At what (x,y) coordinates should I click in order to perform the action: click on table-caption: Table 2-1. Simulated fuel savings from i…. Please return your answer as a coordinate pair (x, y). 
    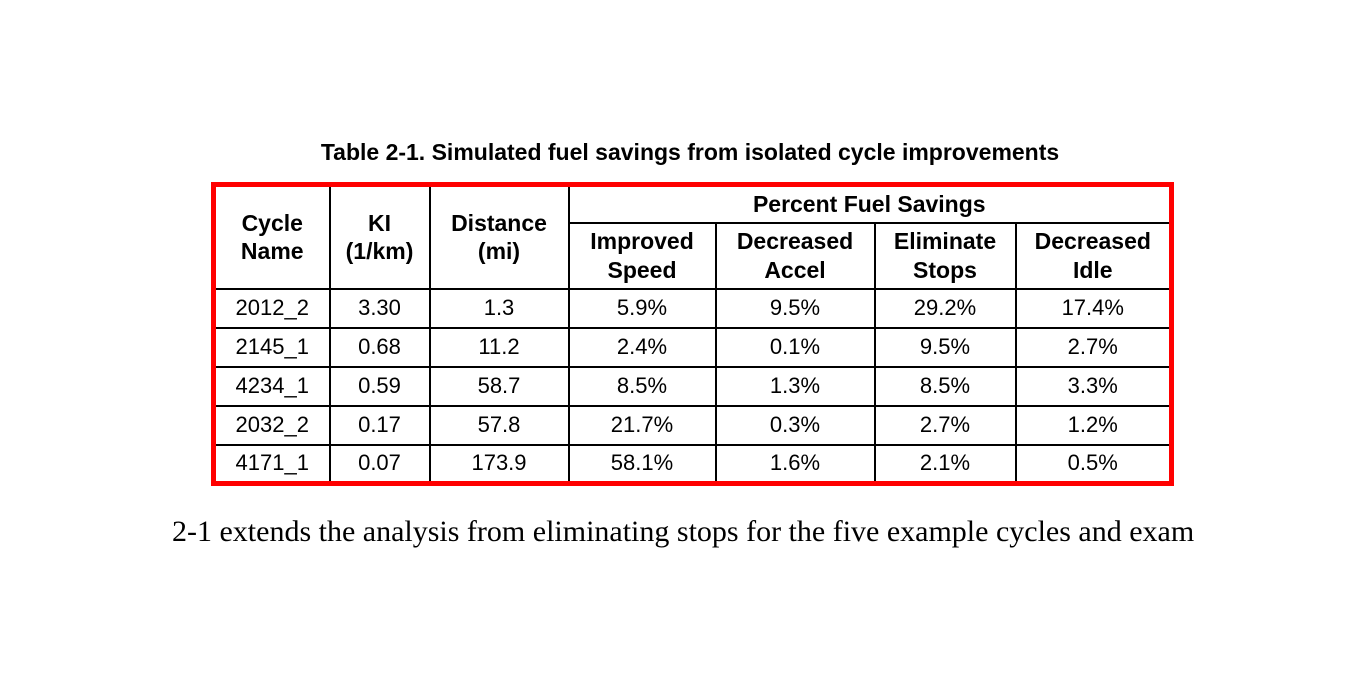
    Looking at the image, I should click on (690, 152).